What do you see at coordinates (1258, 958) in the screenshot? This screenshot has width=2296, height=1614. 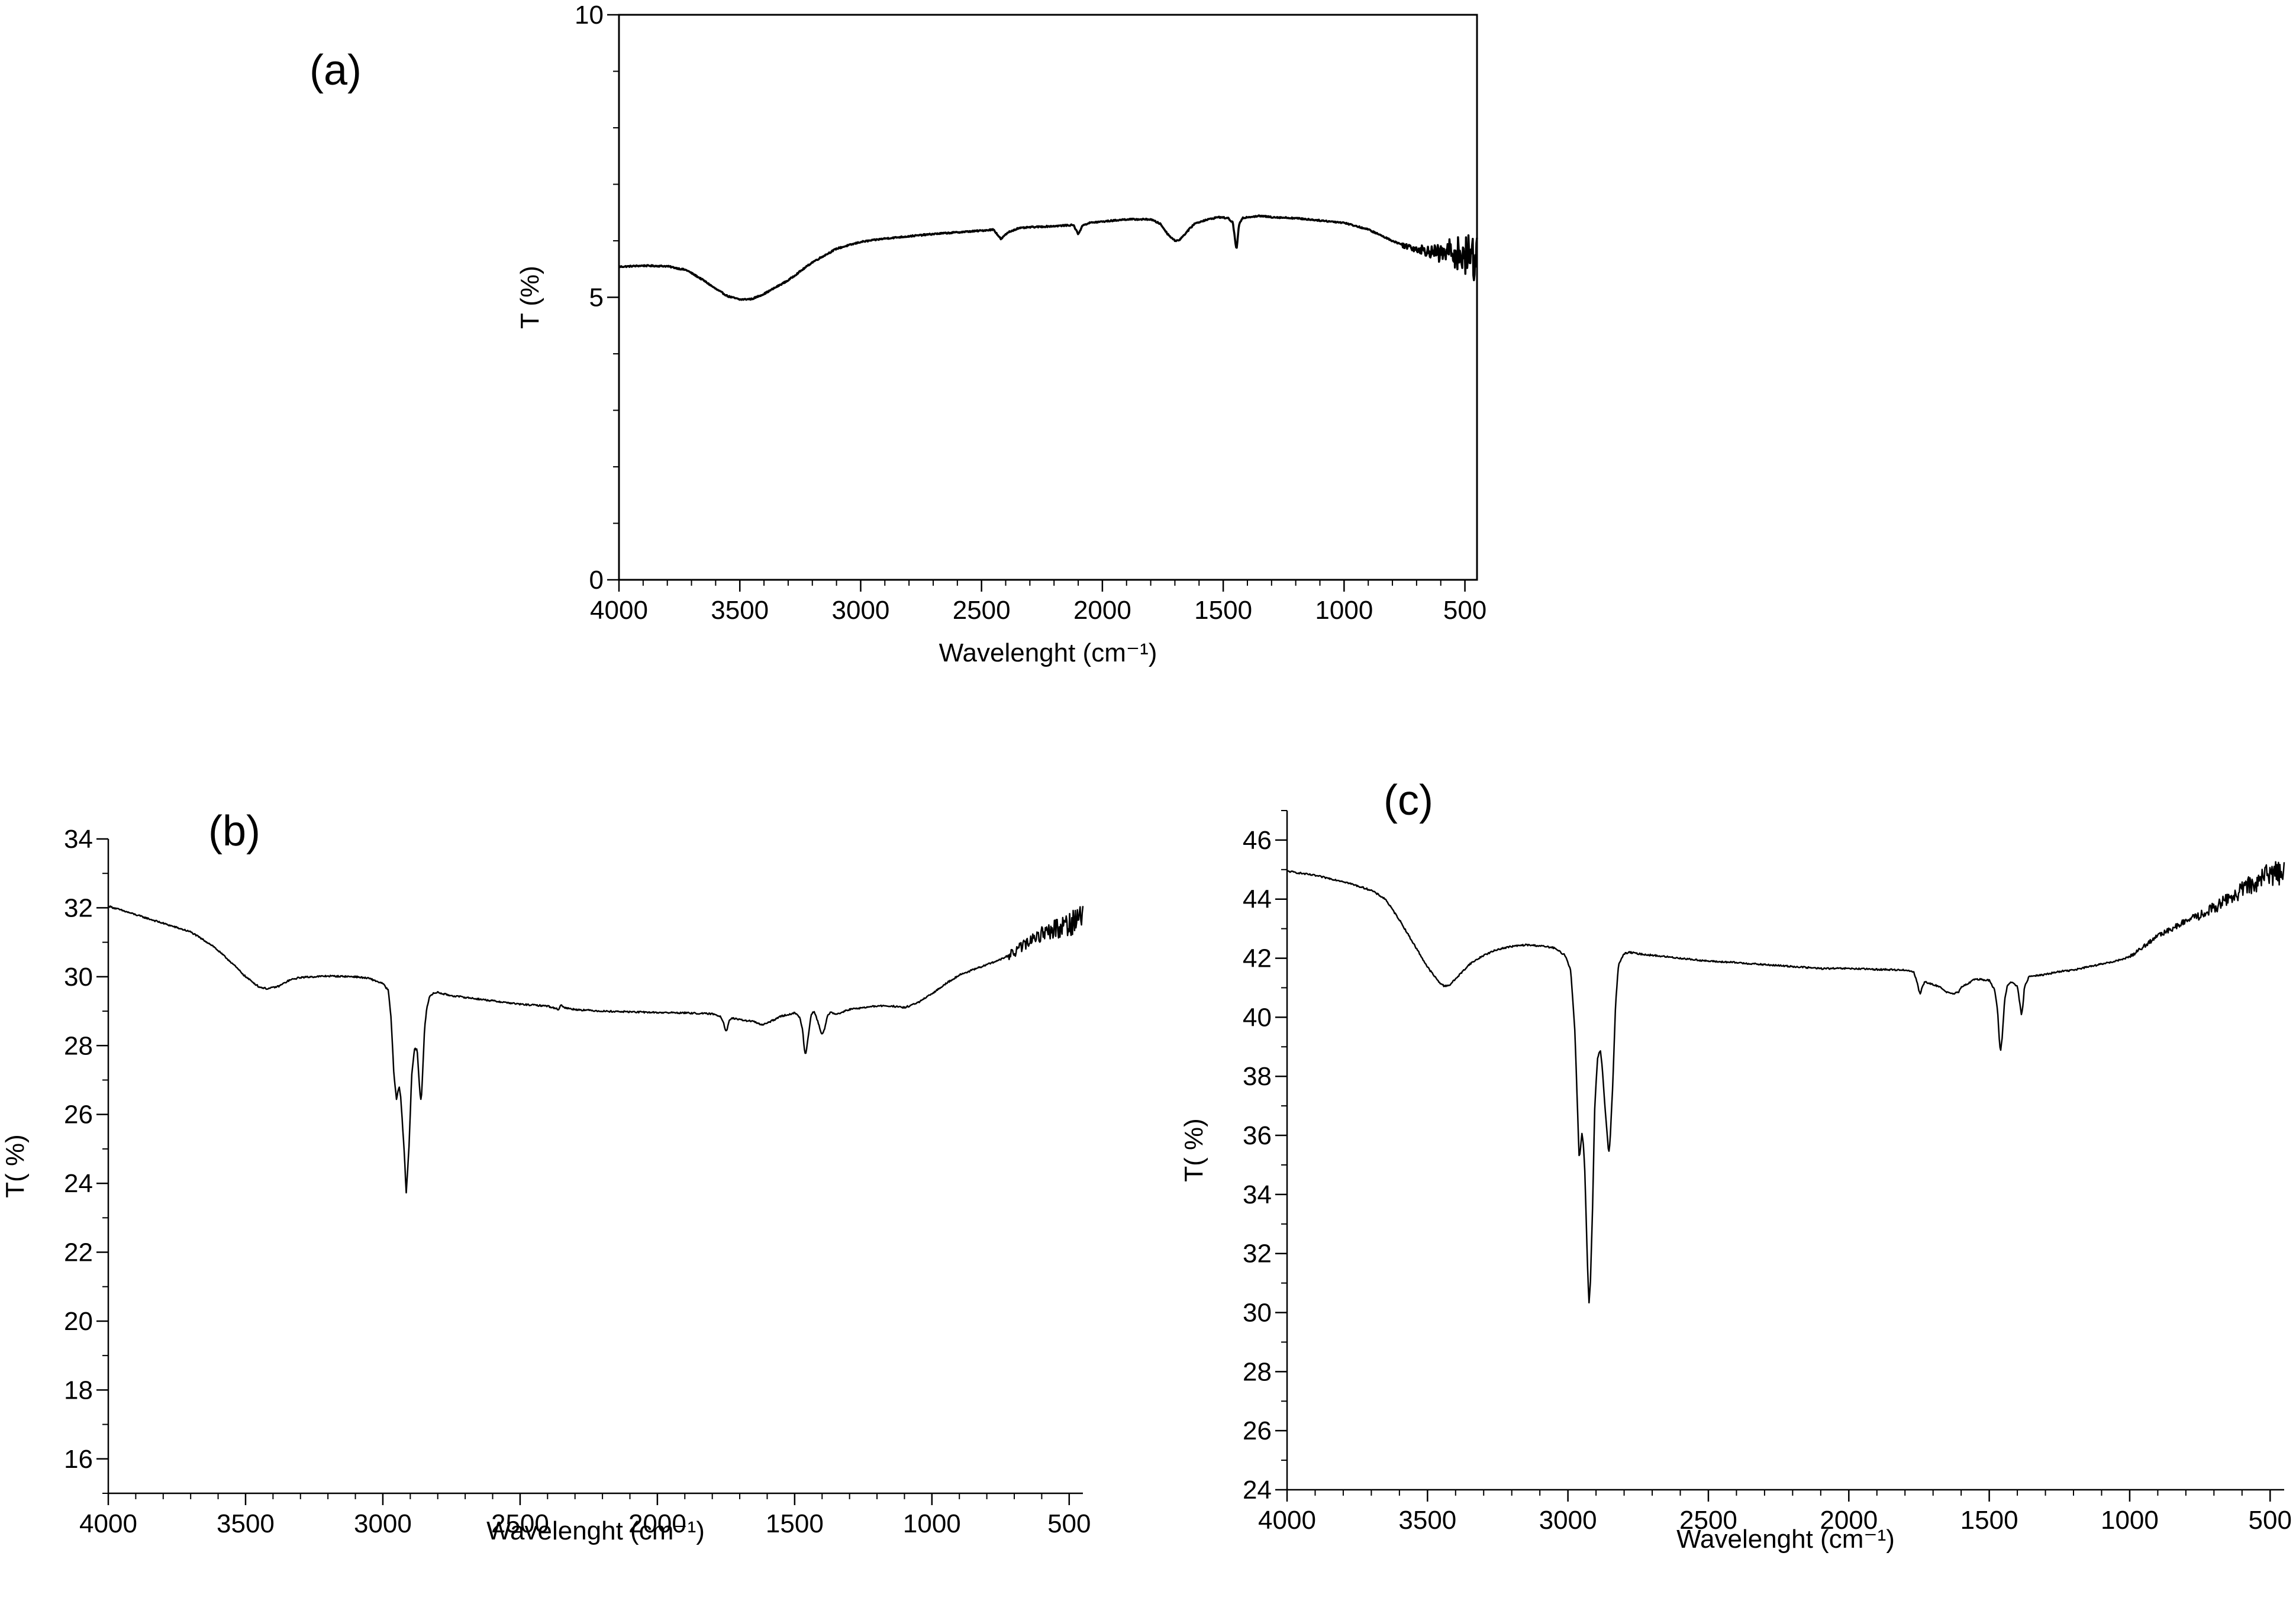 I see `y-tick-label: 42` at bounding box center [1258, 958].